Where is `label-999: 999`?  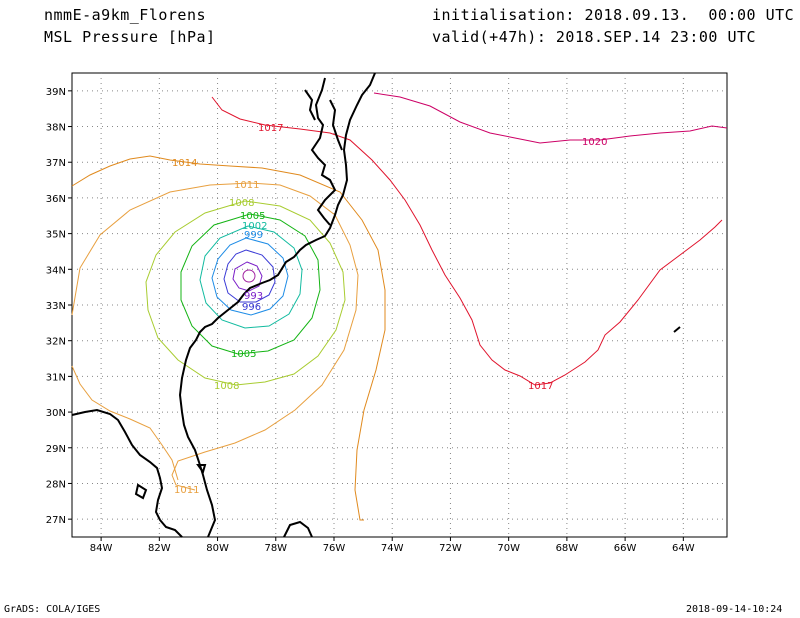 label-999: 999 is located at coordinates (253, 235).